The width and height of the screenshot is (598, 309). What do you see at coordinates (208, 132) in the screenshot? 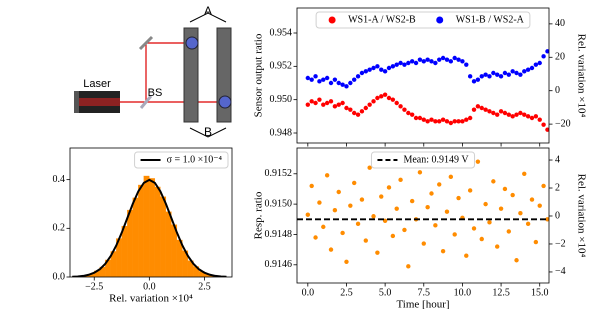
I see `label-b: B` at bounding box center [208, 132].